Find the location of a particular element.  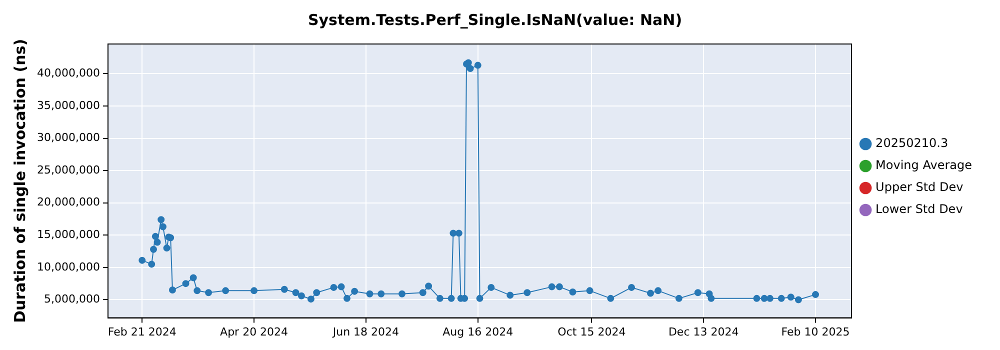

y-tick-label: 25,000,000 is located at coordinates (68, 169).